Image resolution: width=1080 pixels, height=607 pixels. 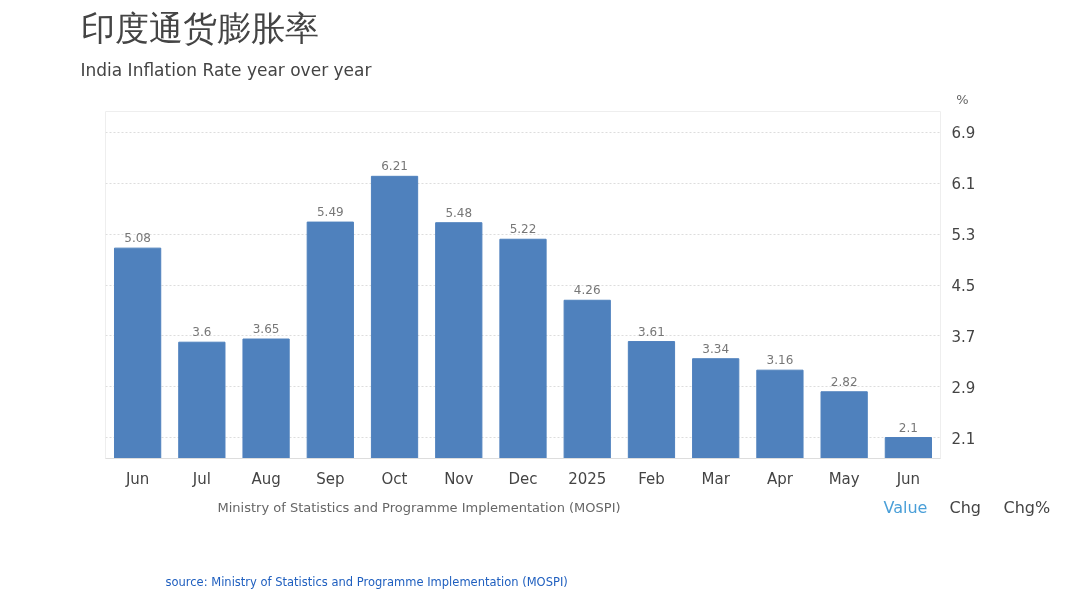 I want to click on data-label: 3.6, so click(x=202, y=332).